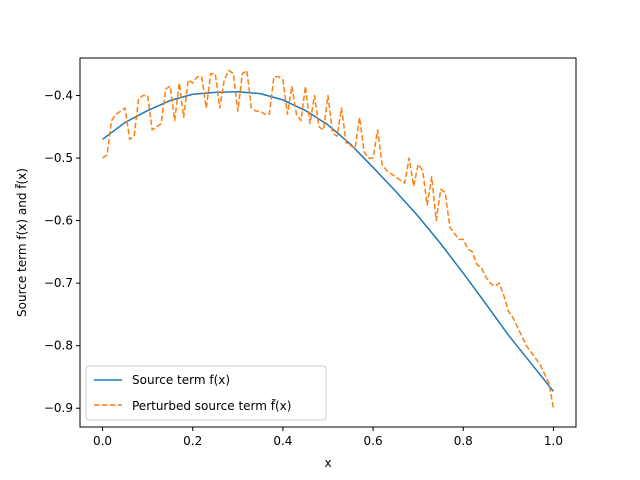 The height and width of the screenshot is (480, 640). What do you see at coordinates (553, 441) in the screenshot?
I see `x-tick-label: 1.0` at bounding box center [553, 441].